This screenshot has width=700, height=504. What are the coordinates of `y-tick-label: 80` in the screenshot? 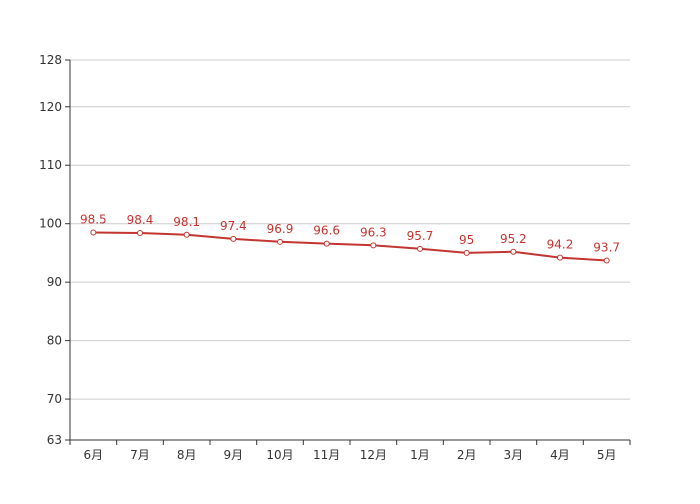 It's located at (54, 341).